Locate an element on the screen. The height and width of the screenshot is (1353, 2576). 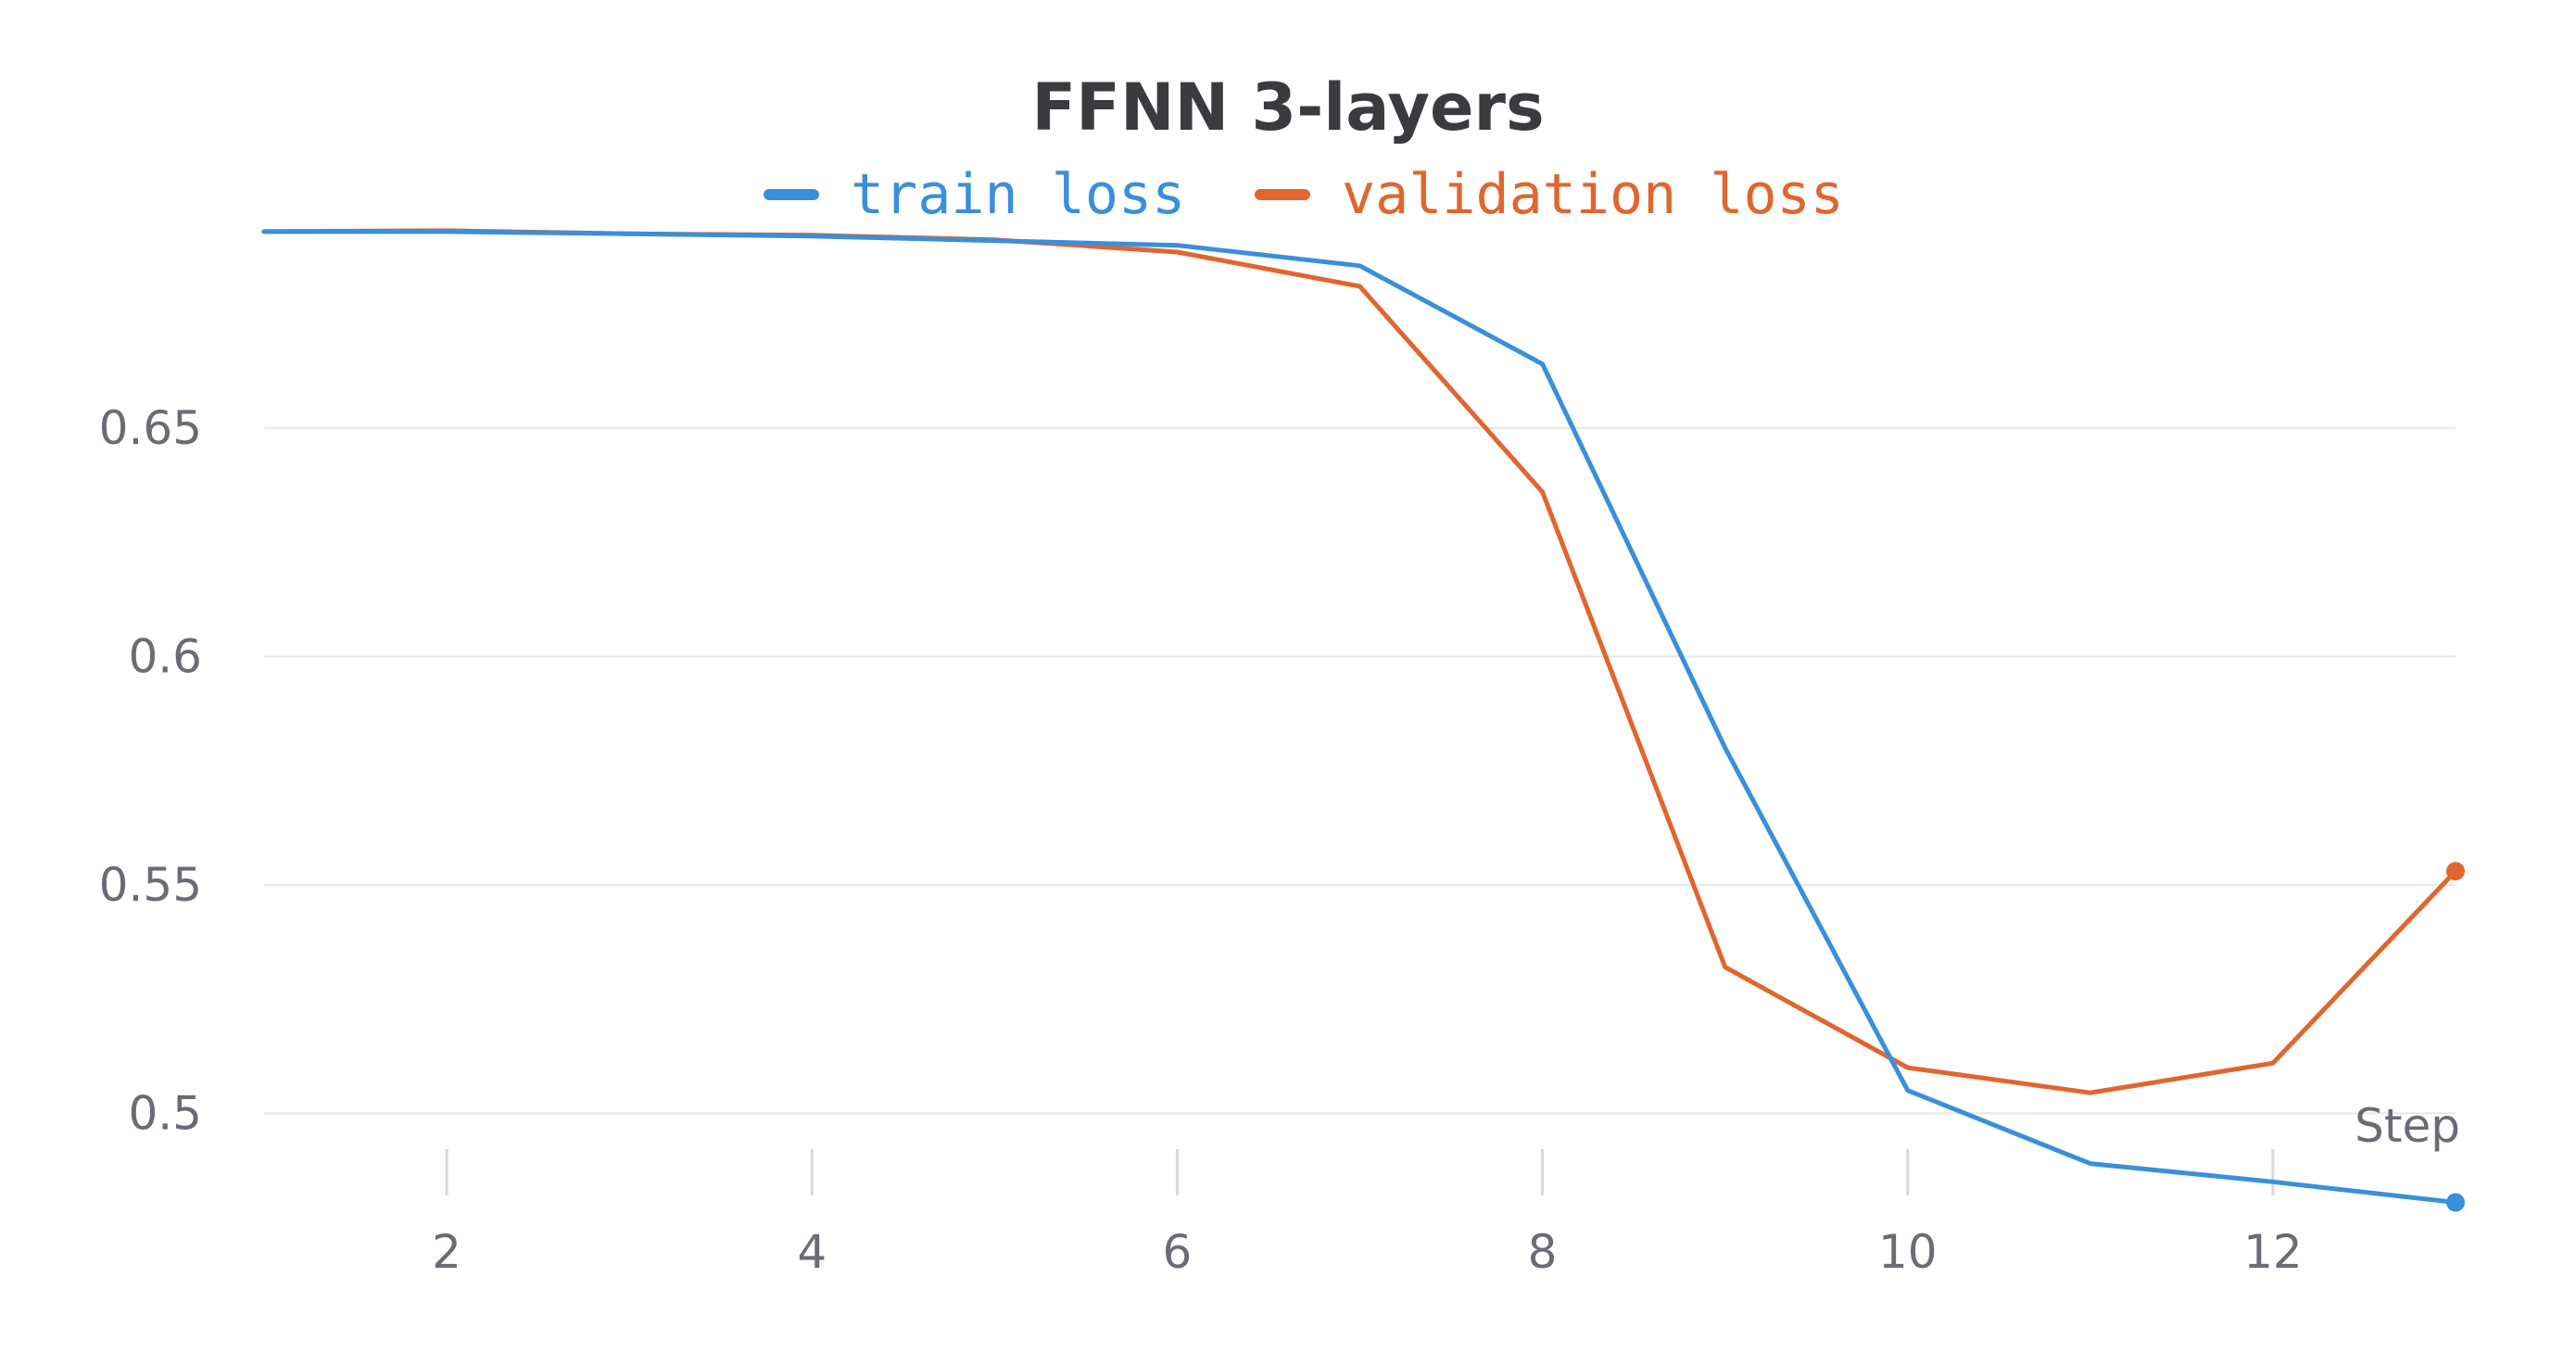
y-tick-label: 0.65 is located at coordinates (150, 428).